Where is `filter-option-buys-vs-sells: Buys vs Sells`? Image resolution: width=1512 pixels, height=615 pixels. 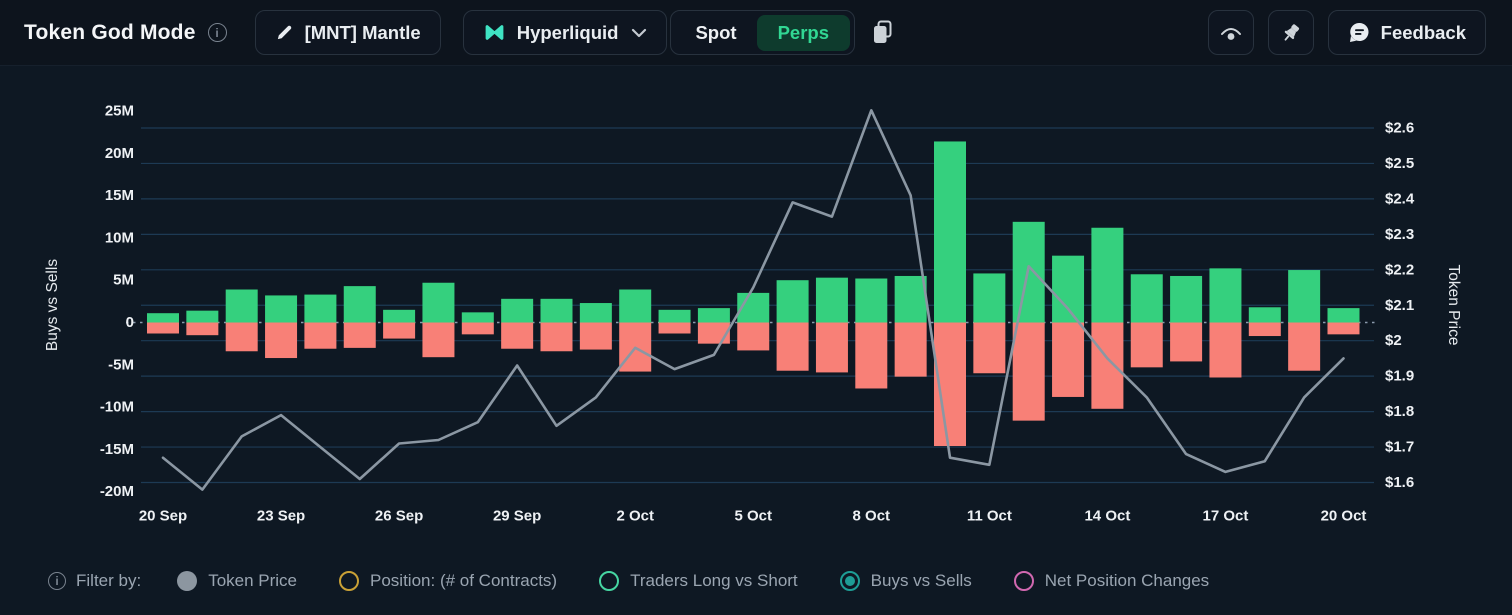 filter-option-buys-vs-sells: Buys vs Sells is located at coordinates (905, 581).